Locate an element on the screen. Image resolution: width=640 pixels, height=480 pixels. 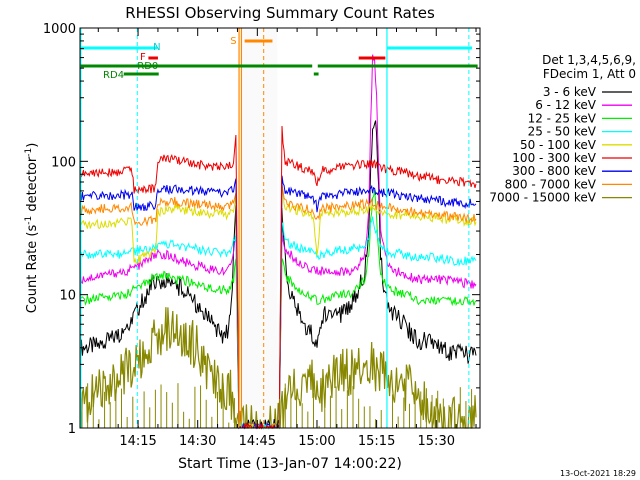
flag-label-f: F is located at coordinates (143, 57).